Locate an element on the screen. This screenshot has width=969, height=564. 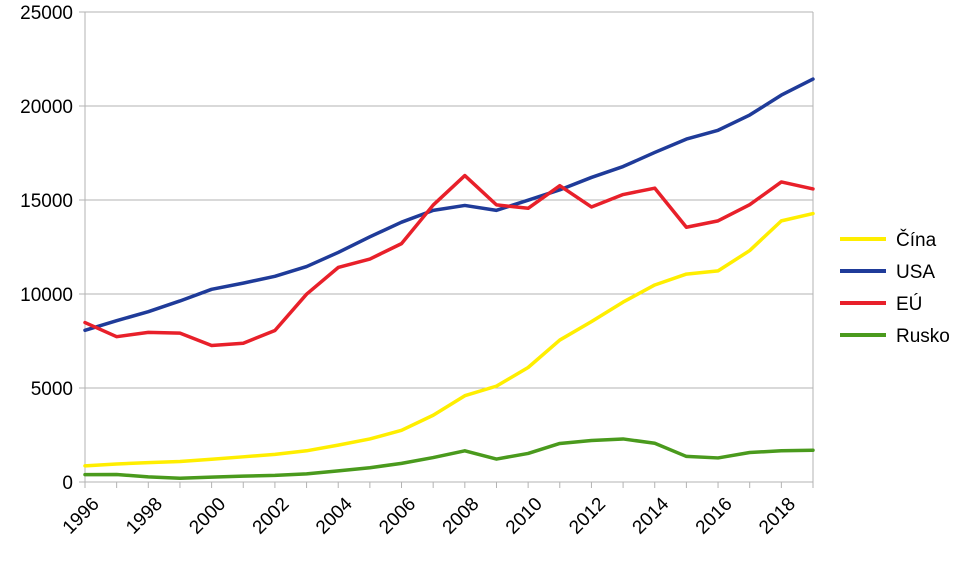
y-axis-tick-labels: 0 5000 10000 15000 20000 25000 is located at coordinates (46, 248).